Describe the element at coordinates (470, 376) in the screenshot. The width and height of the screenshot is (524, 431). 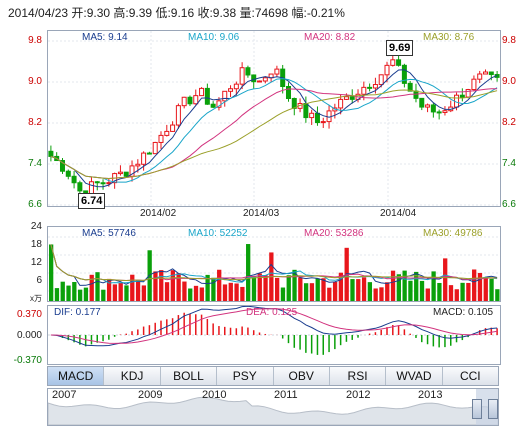
I see `tab-cci: CCI` at that location.